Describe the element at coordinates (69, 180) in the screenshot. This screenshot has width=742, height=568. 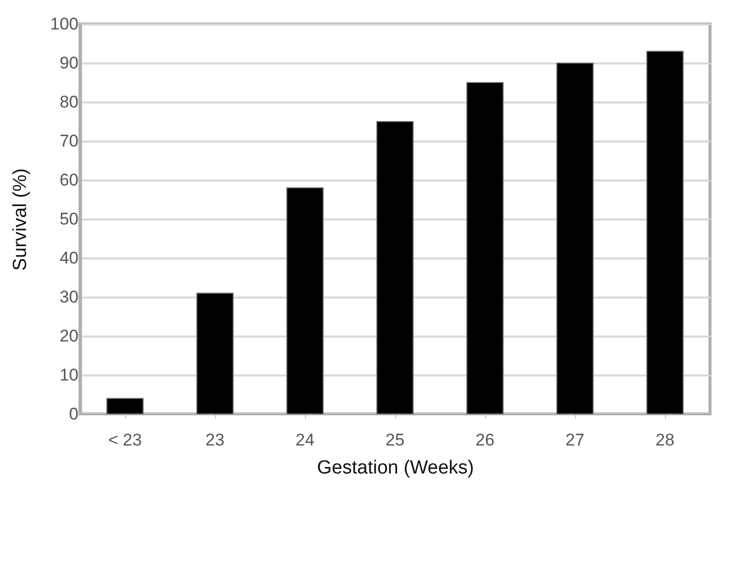
I see `y-tick-label: 60` at that location.